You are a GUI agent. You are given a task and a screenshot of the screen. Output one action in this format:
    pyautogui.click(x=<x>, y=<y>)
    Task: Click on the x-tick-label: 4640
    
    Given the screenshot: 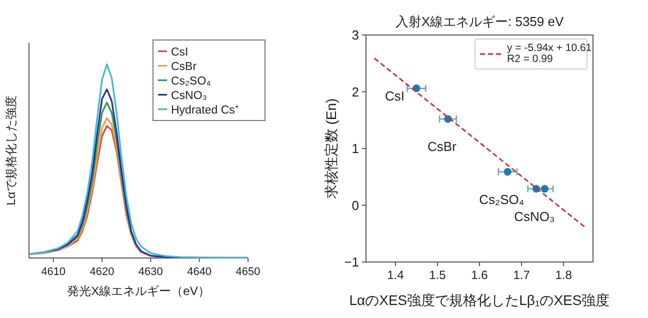 What is the action you would take?
    pyautogui.click(x=199, y=272)
    